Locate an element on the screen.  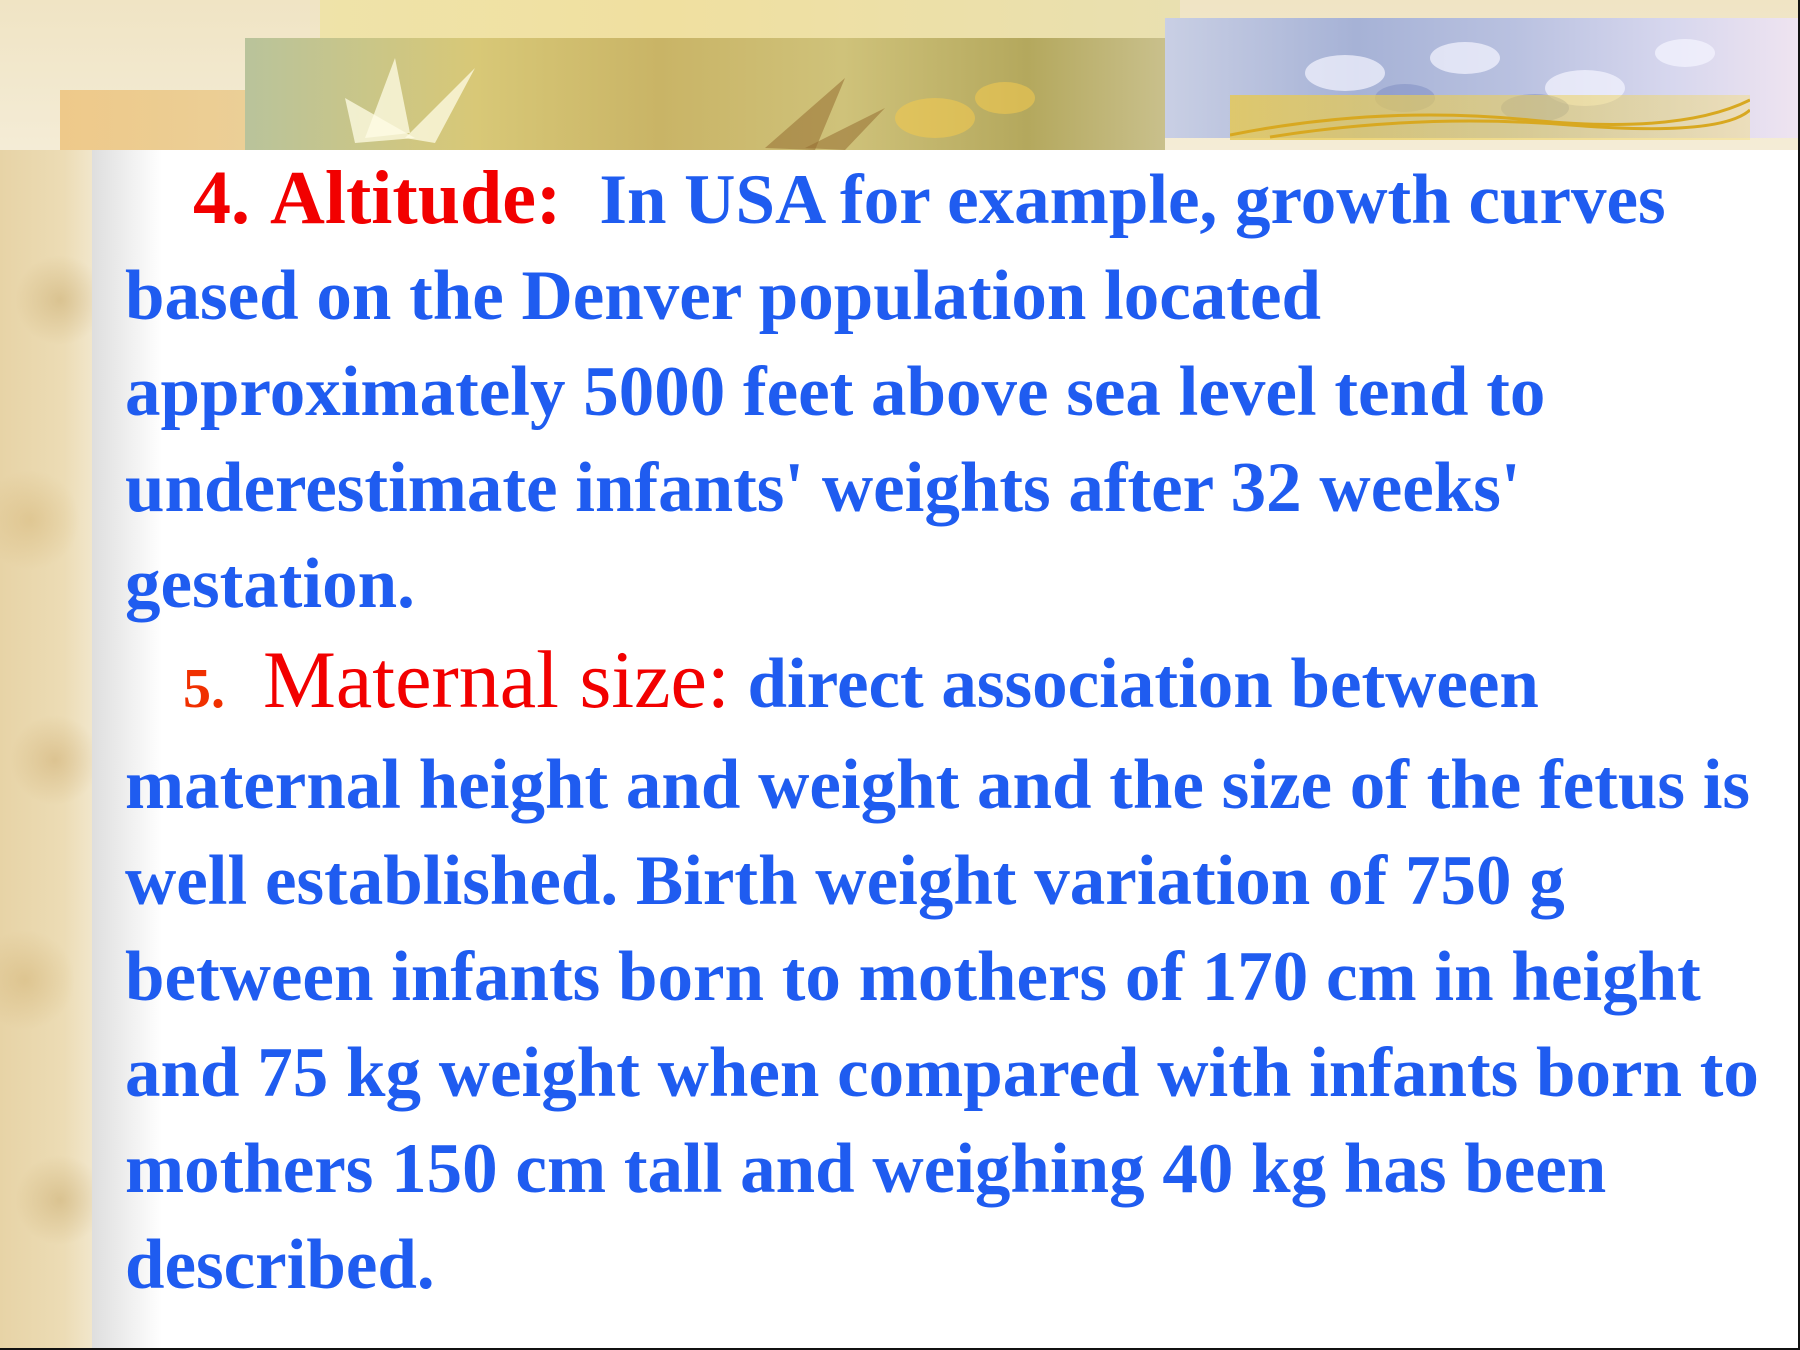
banner-grain-stalks is located at coordinates (1490, 117).